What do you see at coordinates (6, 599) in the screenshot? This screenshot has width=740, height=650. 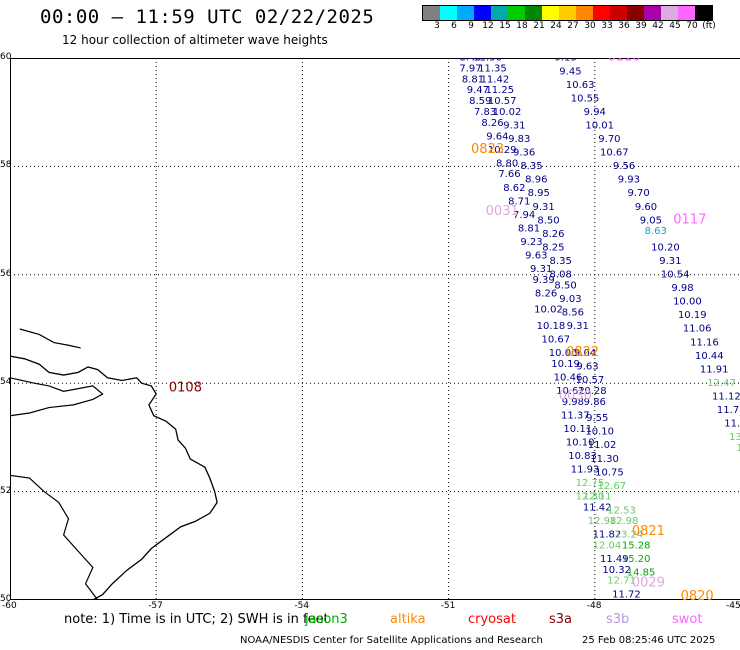 I see `lat-tick-label: 50` at bounding box center [6, 599].